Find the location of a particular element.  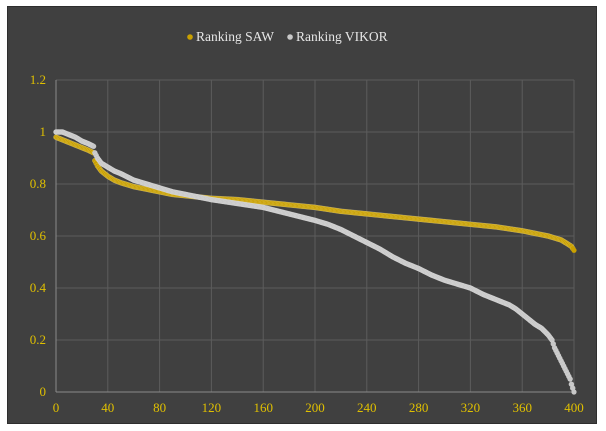

x-tick-label: 200 is located at coordinates (315, 407).